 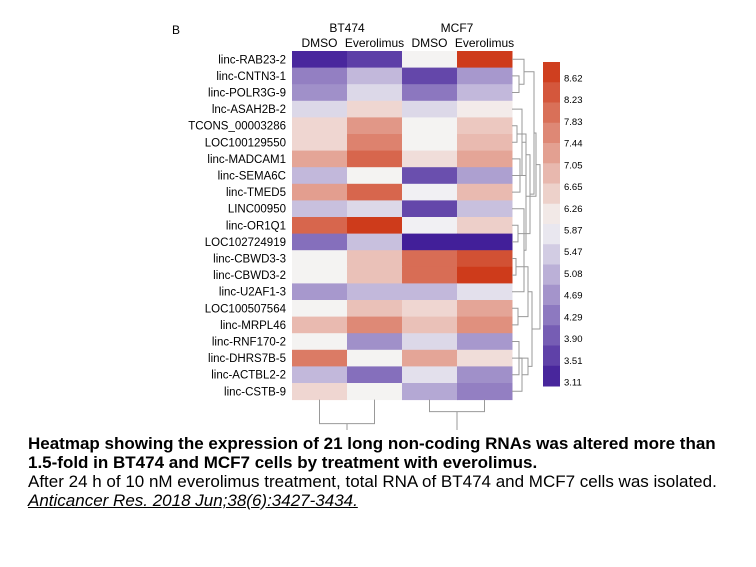 I want to click on legend-tick-label: 5.08, so click(x=573, y=274).